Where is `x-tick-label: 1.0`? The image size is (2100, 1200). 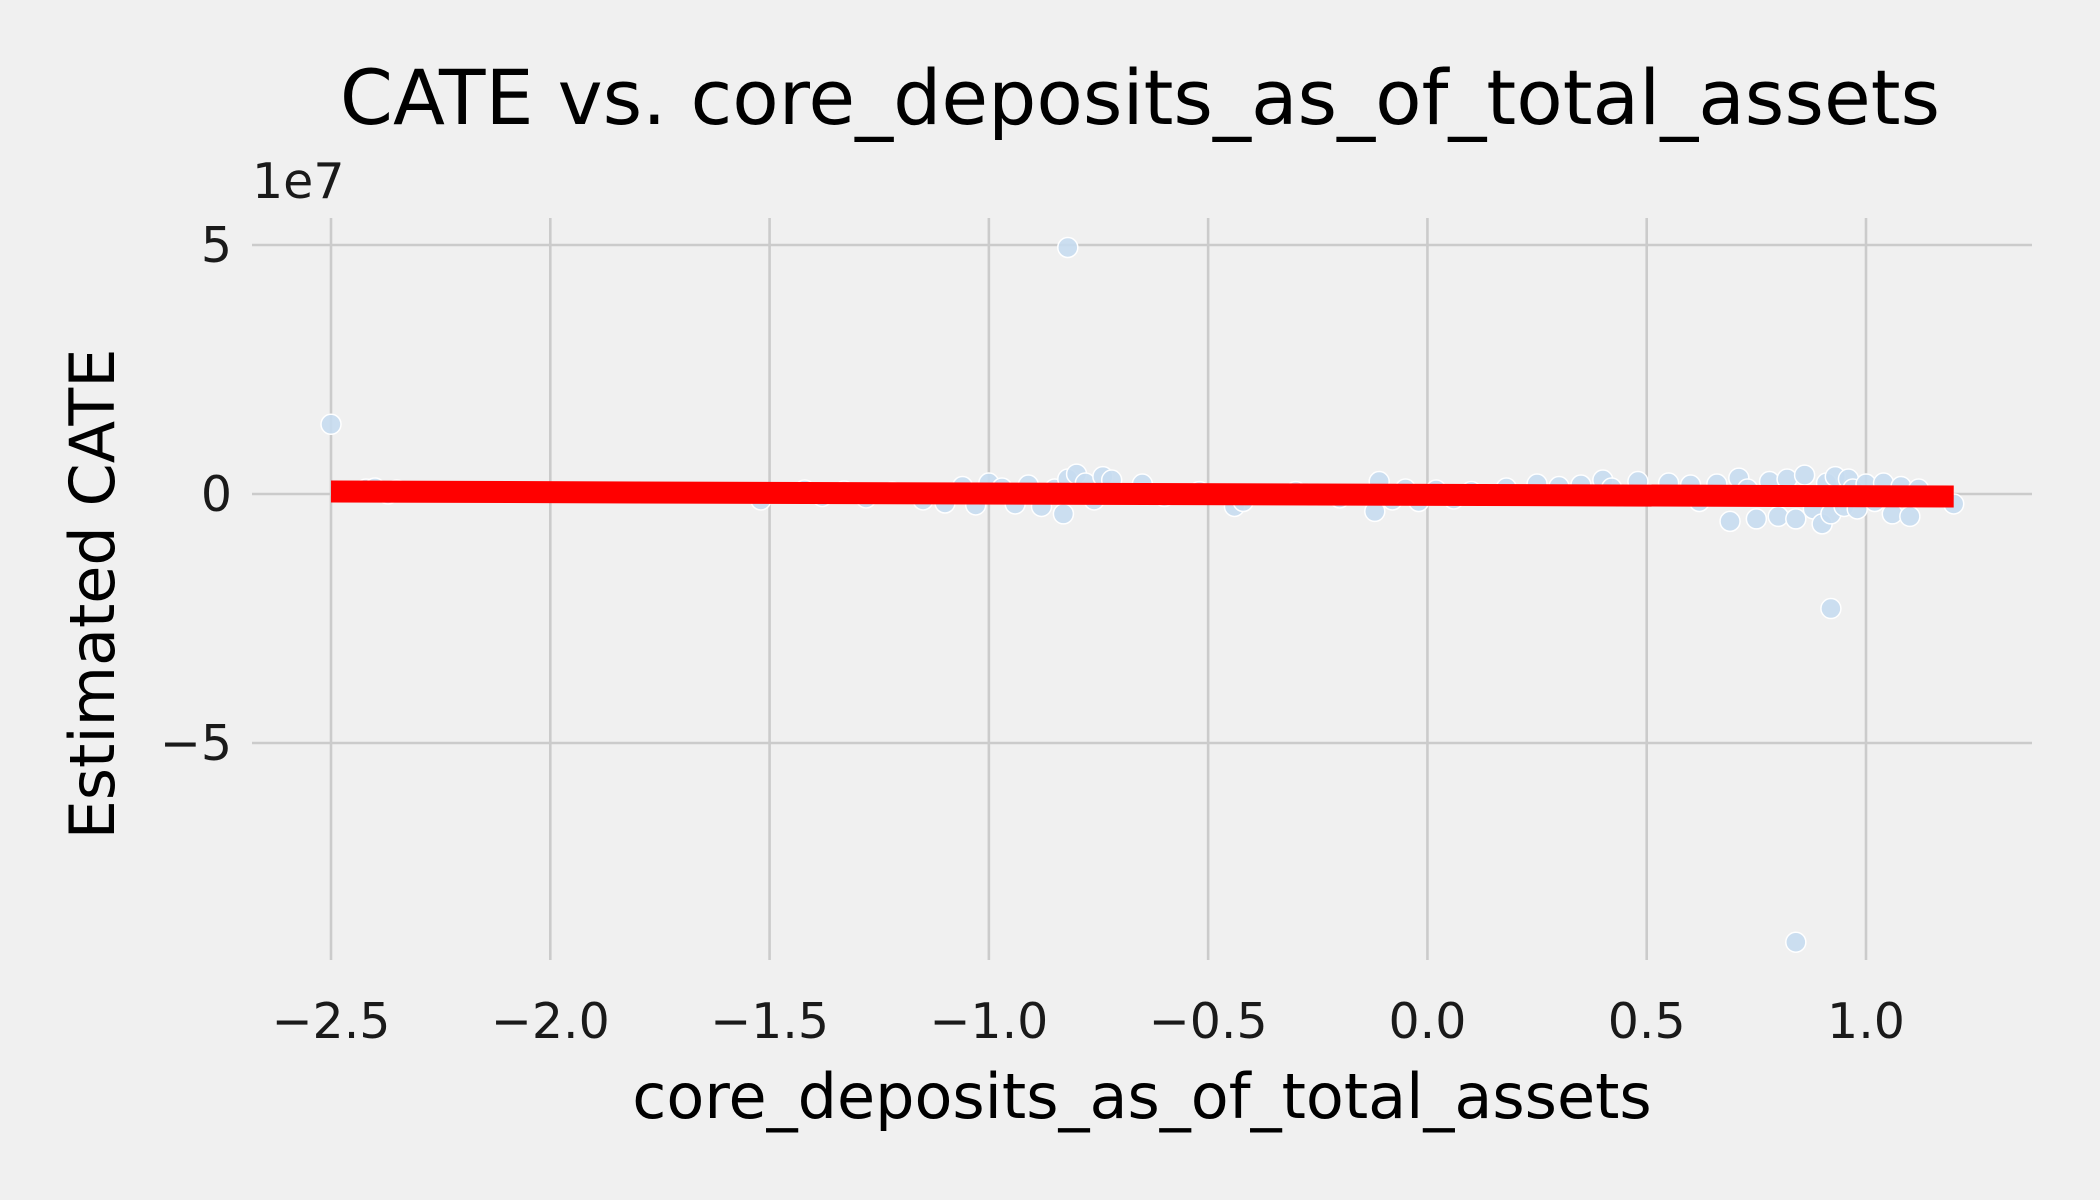
x-tick-label: 1.0 is located at coordinates (1866, 1021).